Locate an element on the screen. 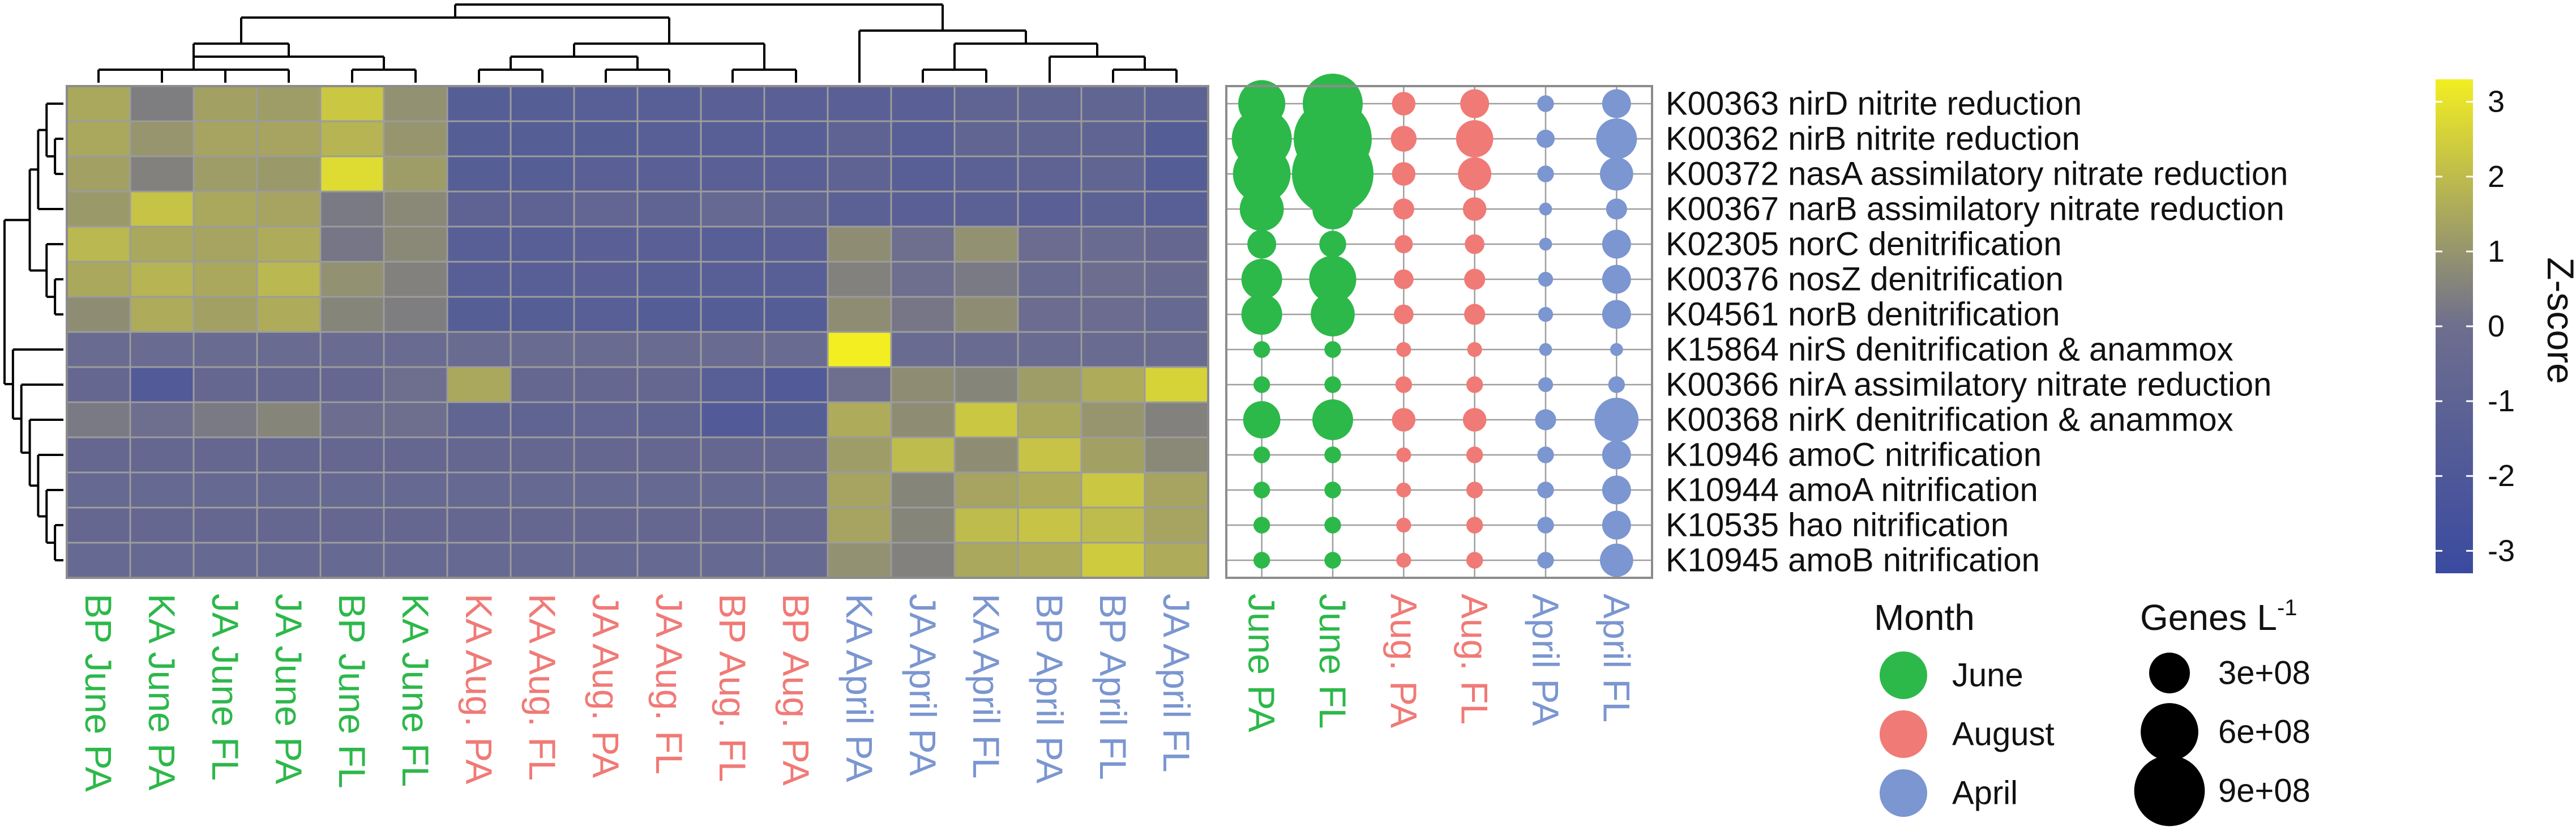  heatmap-column-label: JA June PA is located at coordinates (289, 689).